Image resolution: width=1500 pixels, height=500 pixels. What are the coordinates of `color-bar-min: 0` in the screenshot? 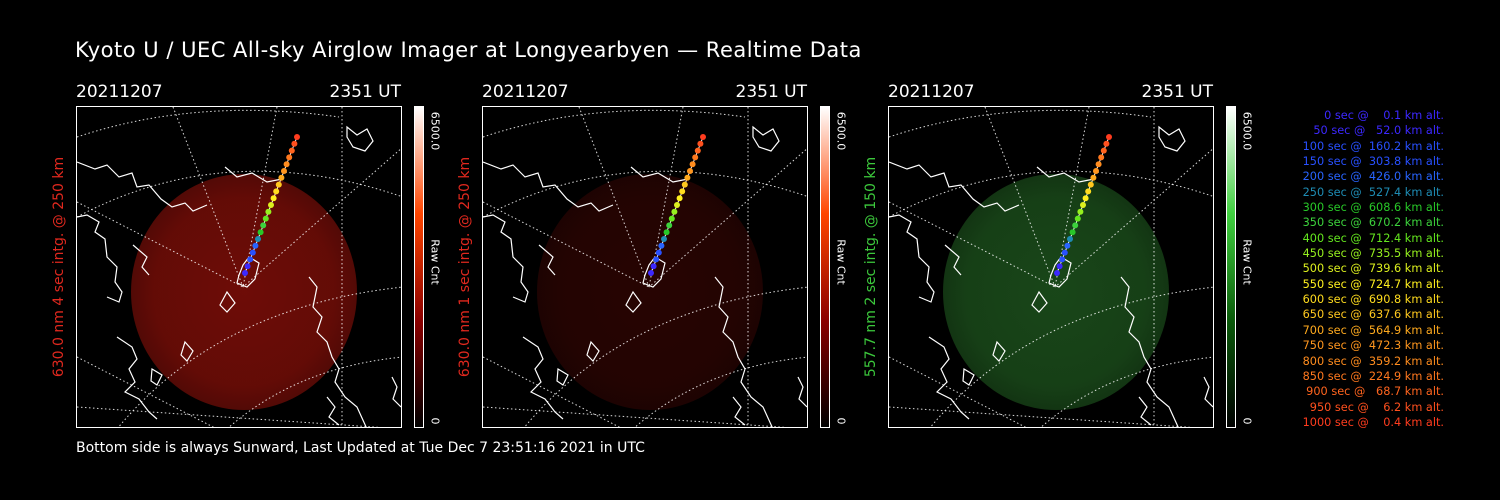 It's located at (1247, 421).